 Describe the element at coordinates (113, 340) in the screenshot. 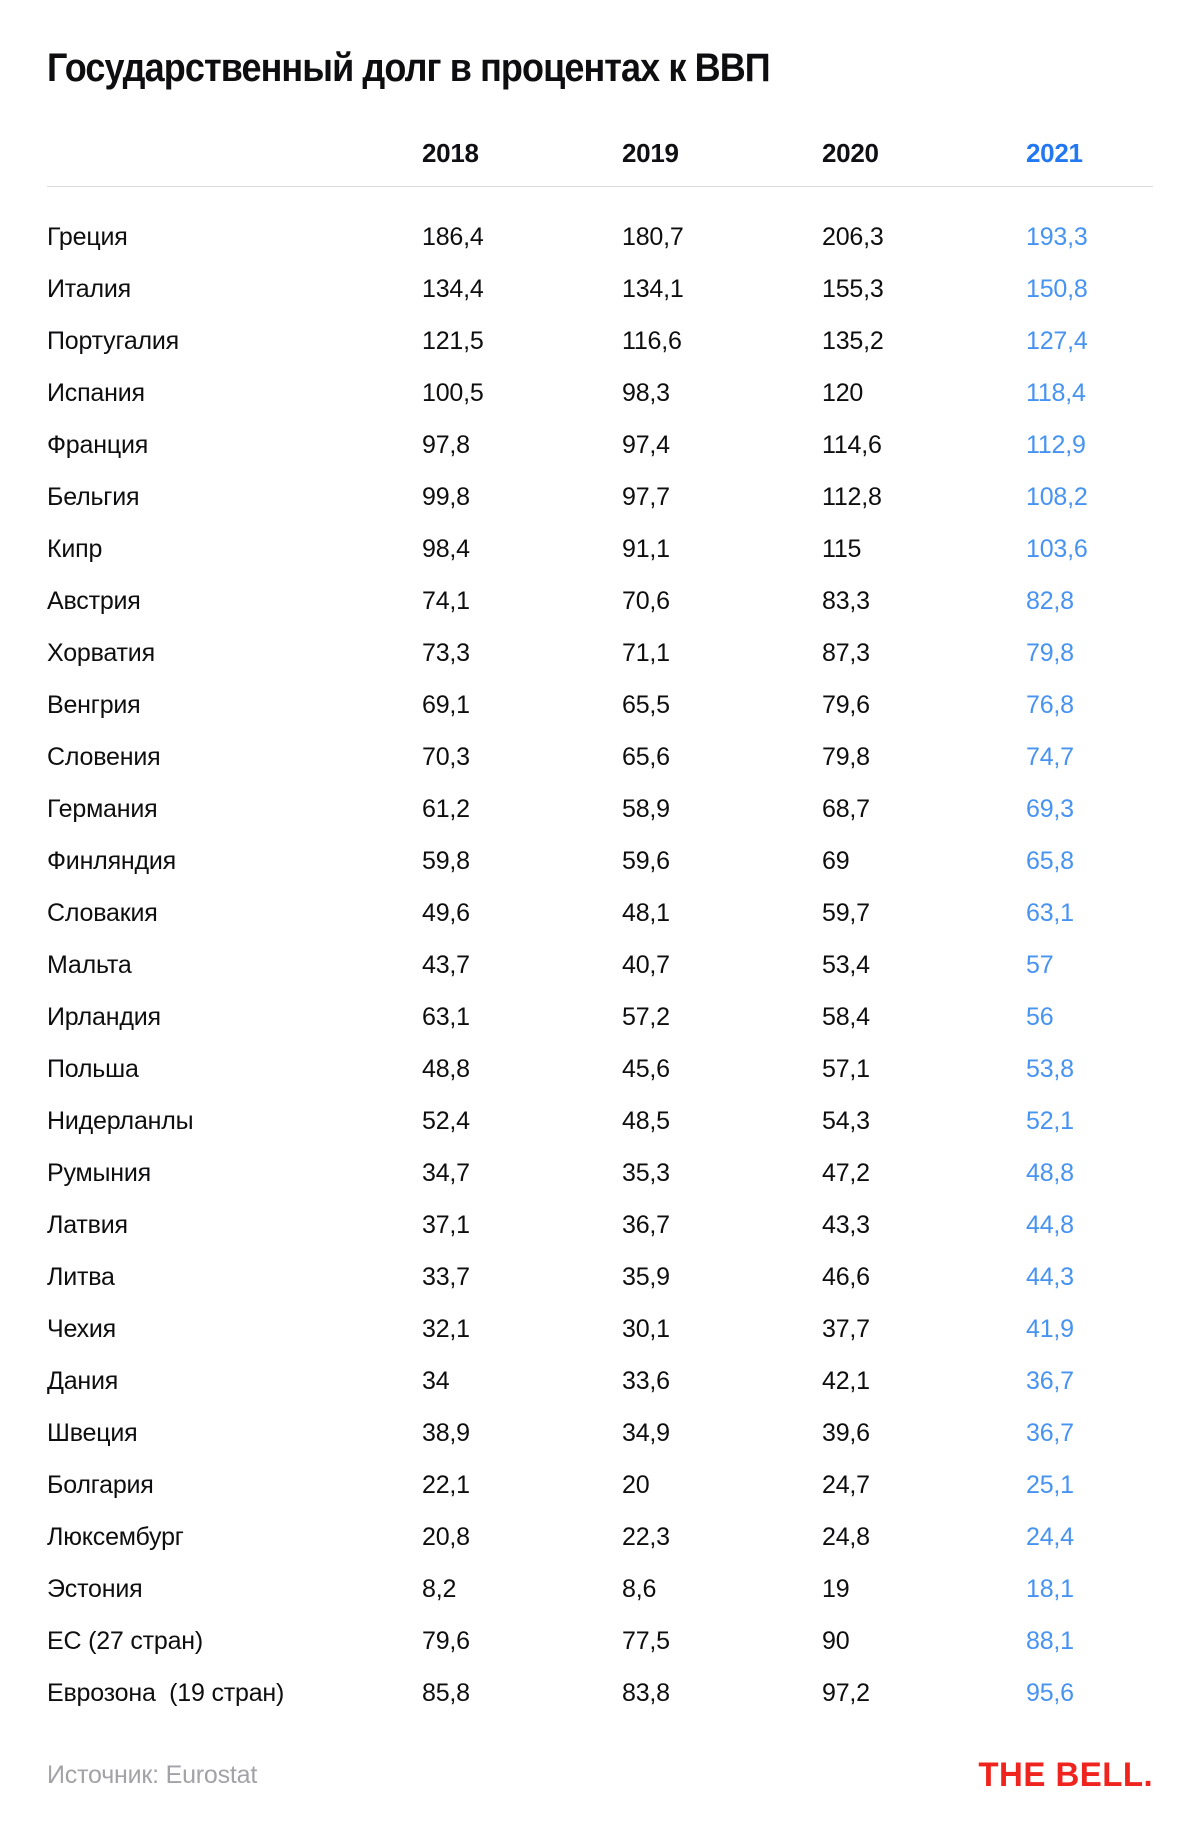

I see `country-label: Португалия` at that location.